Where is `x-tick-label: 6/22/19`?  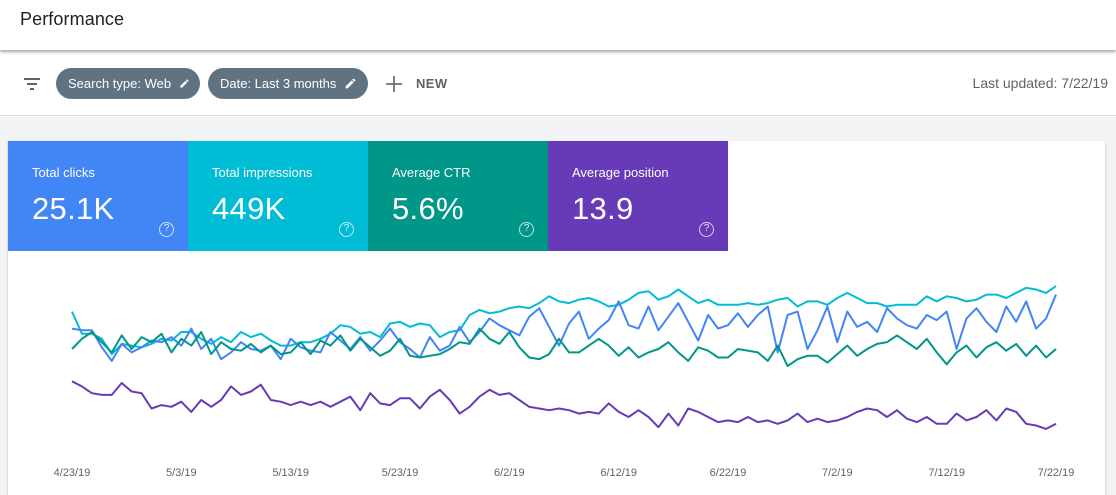
x-tick-label: 6/22/19 is located at coordinates (728, 473).